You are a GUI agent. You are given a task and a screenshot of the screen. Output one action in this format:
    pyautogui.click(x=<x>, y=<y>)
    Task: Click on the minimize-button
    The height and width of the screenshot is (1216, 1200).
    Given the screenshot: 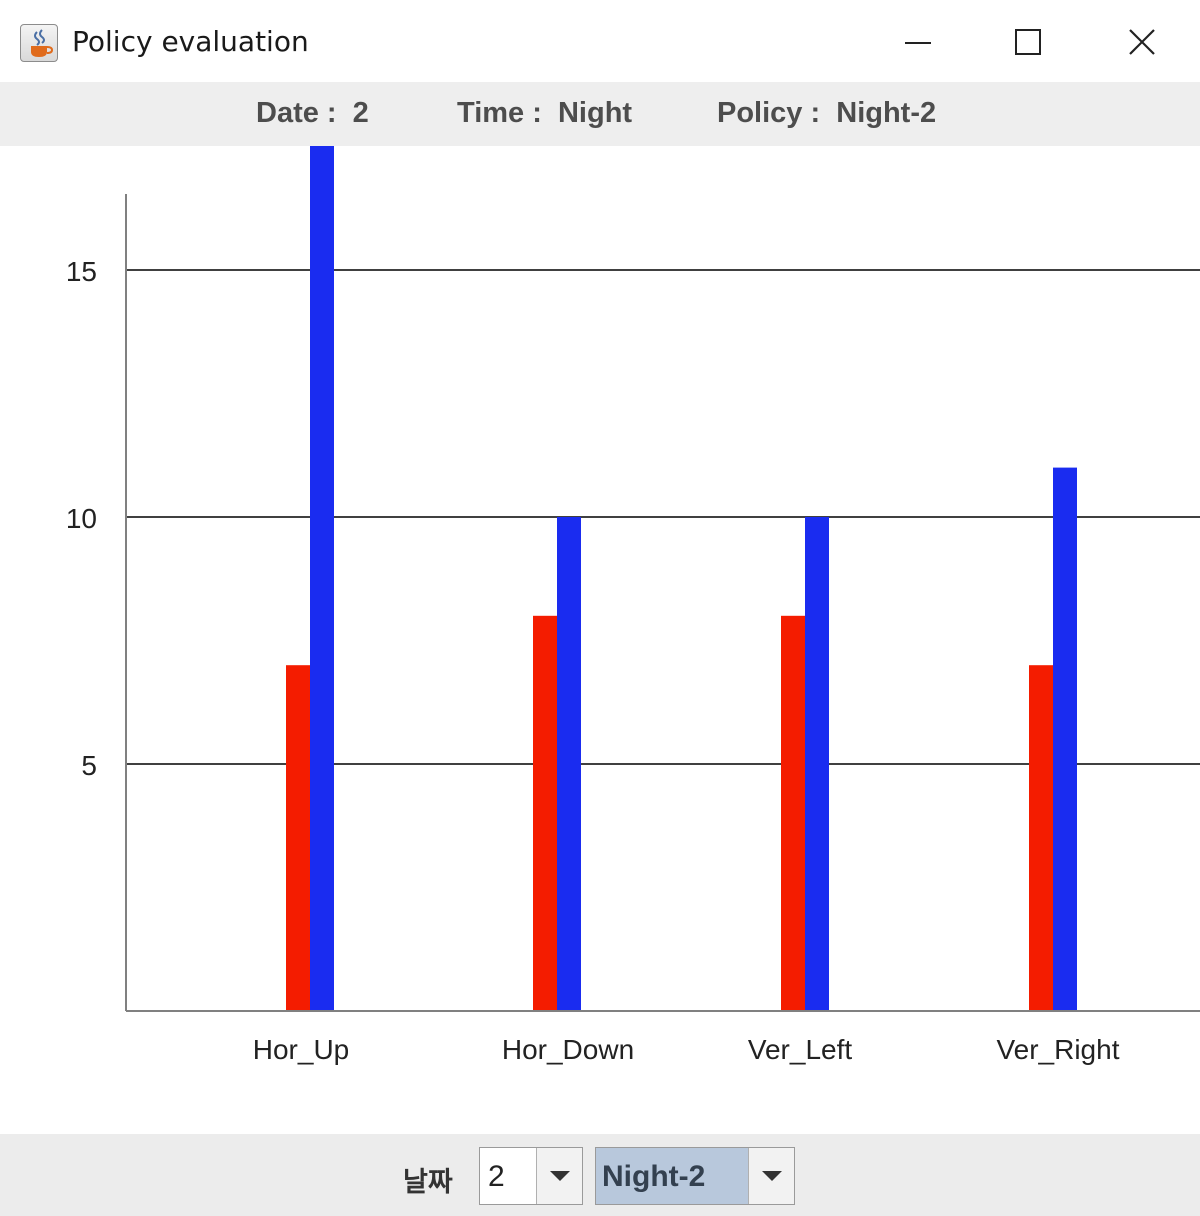 What is the action you would take?
    pyautogui.click(x=918, y=42)
    